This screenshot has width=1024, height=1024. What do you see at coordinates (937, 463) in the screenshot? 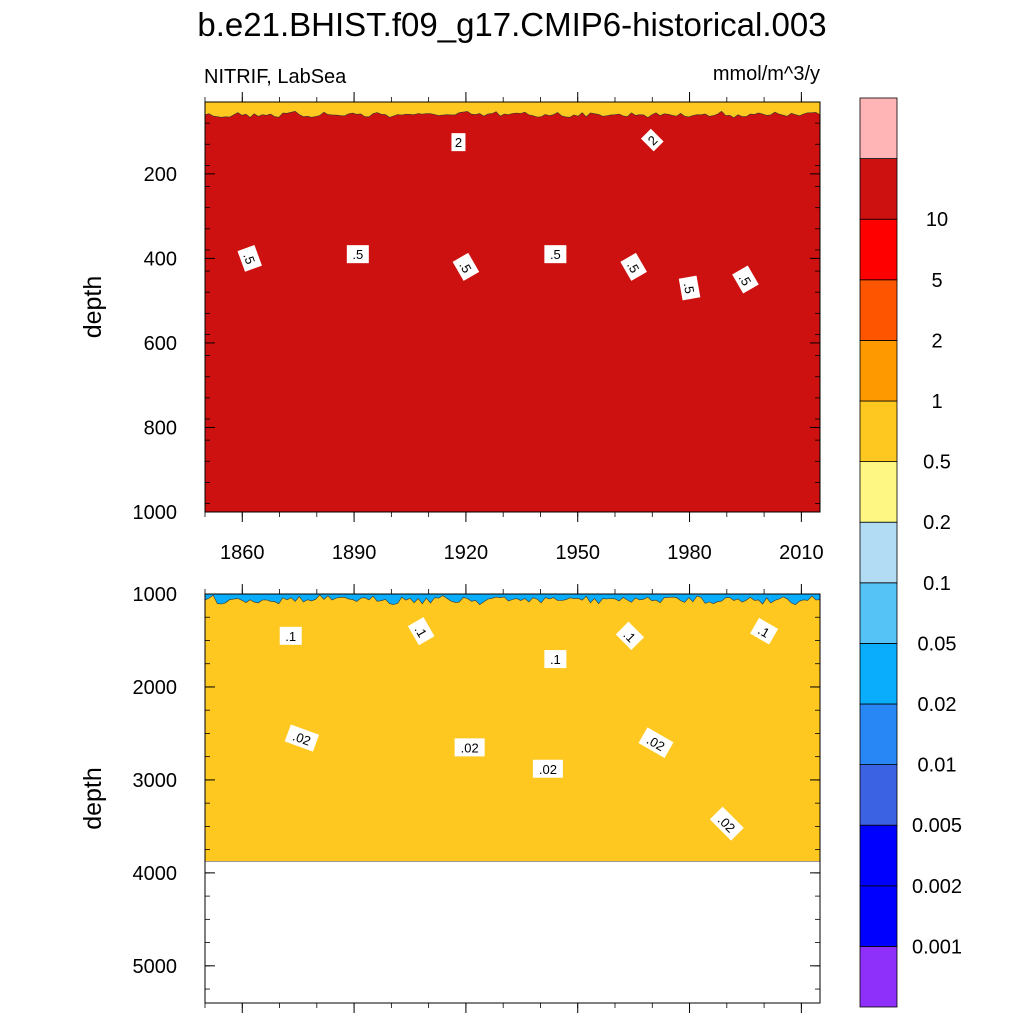
I see `colorbar-label: 0.5` at bounding box center [937, 463].